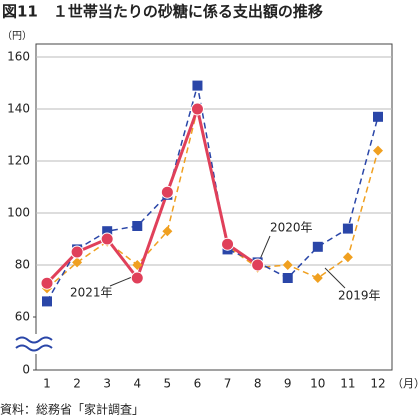  Describe the element at coordinates (406, 383) in the screenshot. I see `x-unit: （月）` at that location.